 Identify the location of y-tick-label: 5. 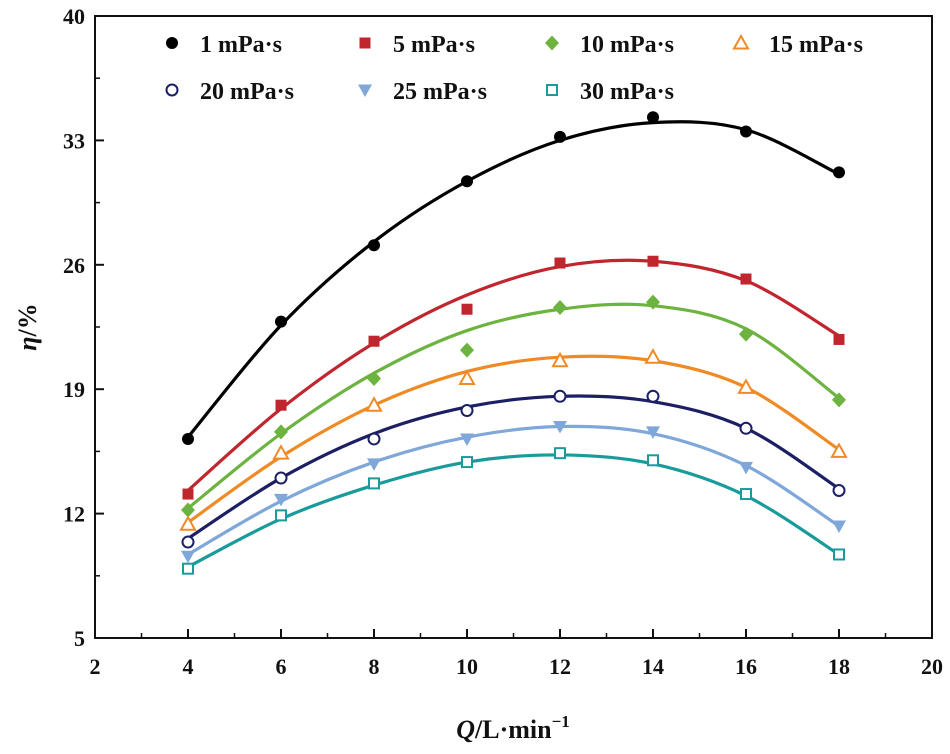
(79, 638).